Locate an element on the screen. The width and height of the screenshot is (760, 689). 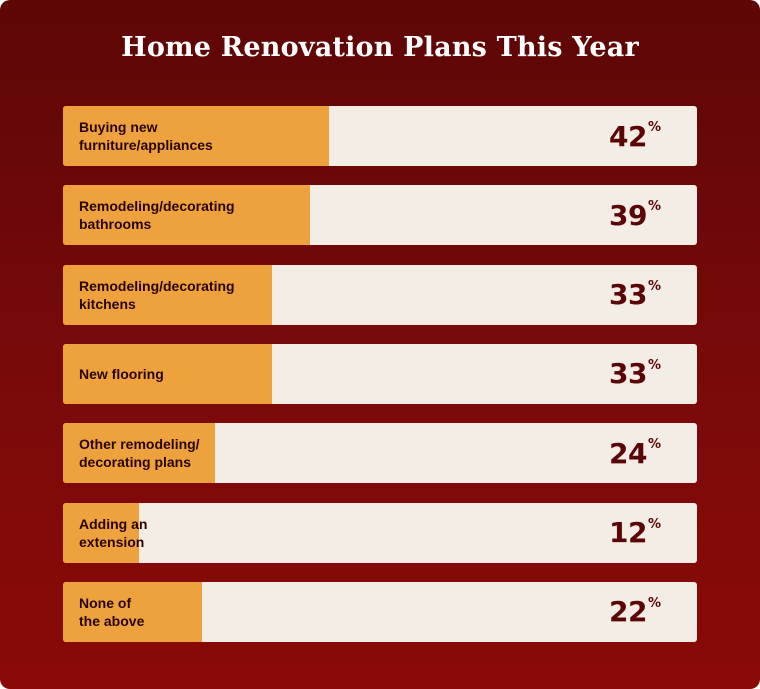
bar-value-label: 42% is located at coordinates (635, 136).